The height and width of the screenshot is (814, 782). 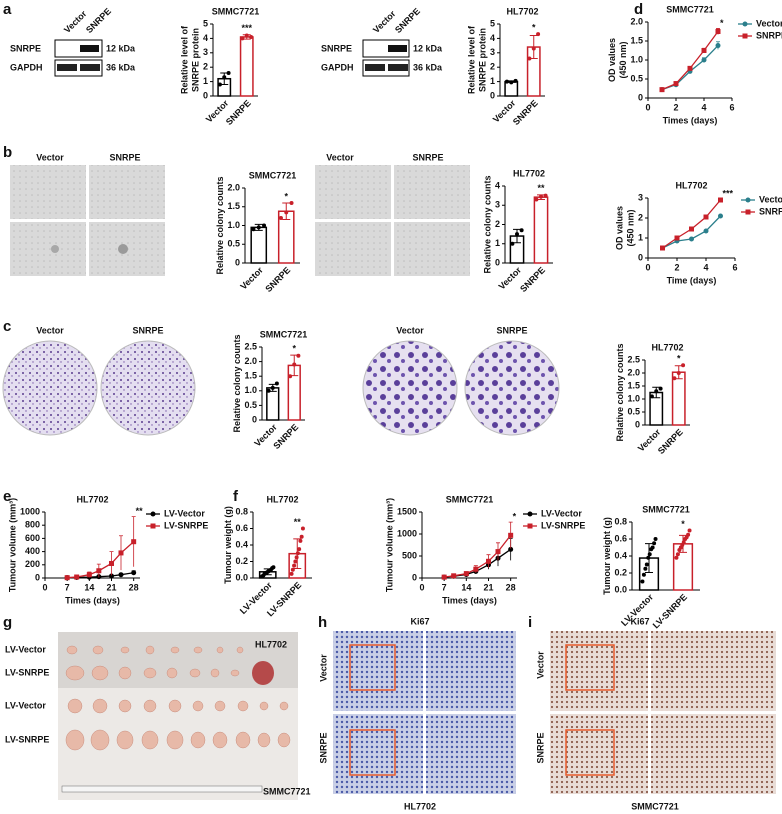 What do you see at coordinates (7, 622) in the screenshot?
I see `panel-letter: g` at bounding box center [7, 622].